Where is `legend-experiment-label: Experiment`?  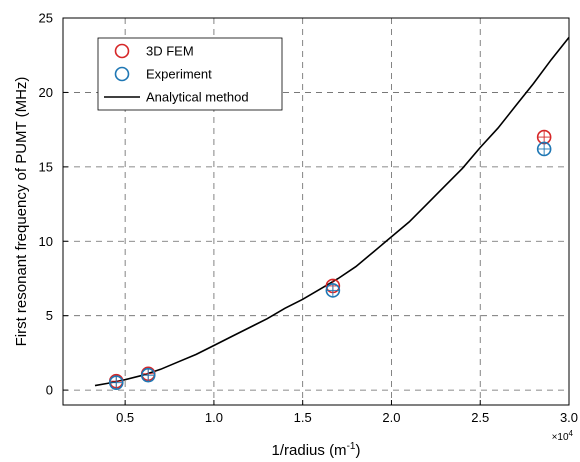 legend-experiment-label: Experiment is located at coordinates (179, 74).